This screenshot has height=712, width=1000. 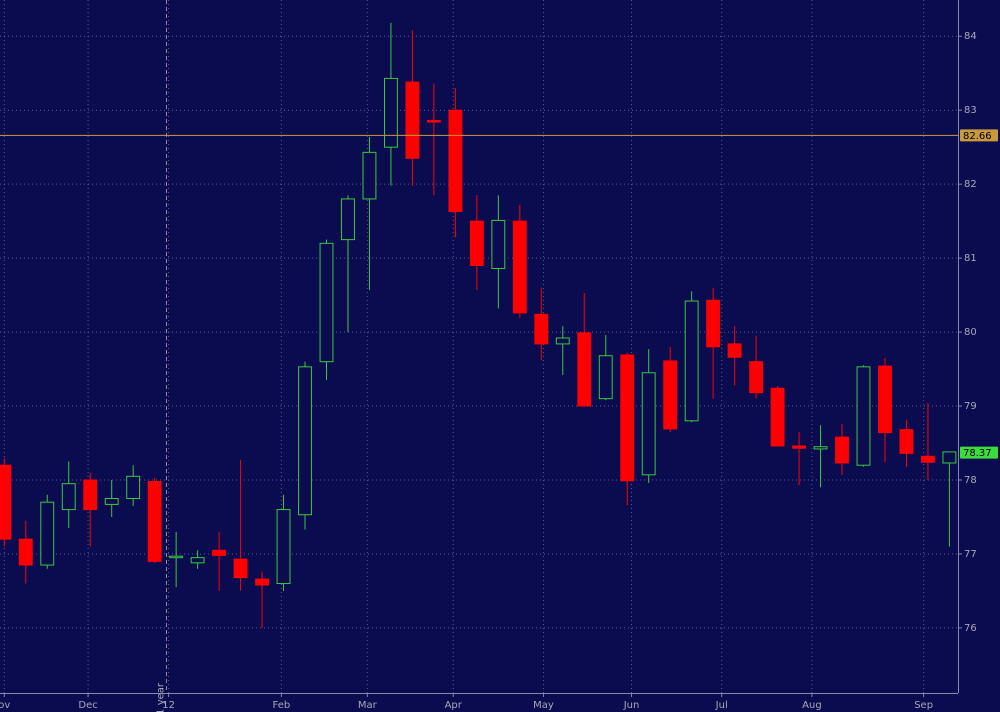 I want to click on x-tick-label: Jun, so click(x=631, y=705).